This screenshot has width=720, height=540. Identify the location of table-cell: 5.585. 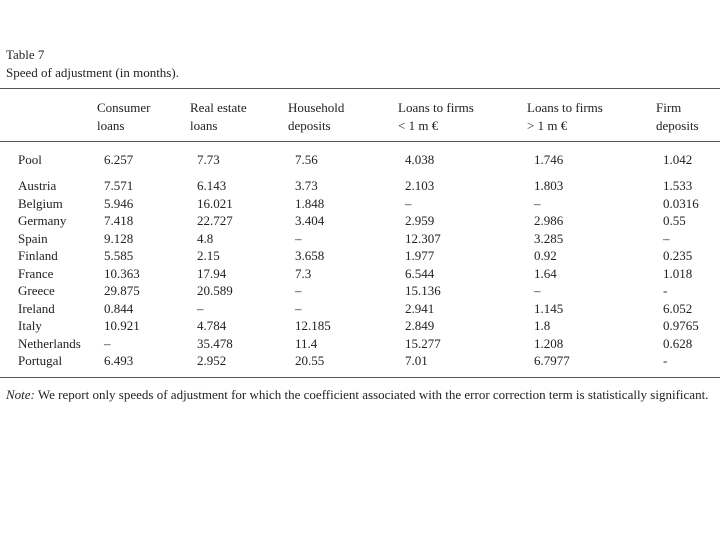
(119, 255).